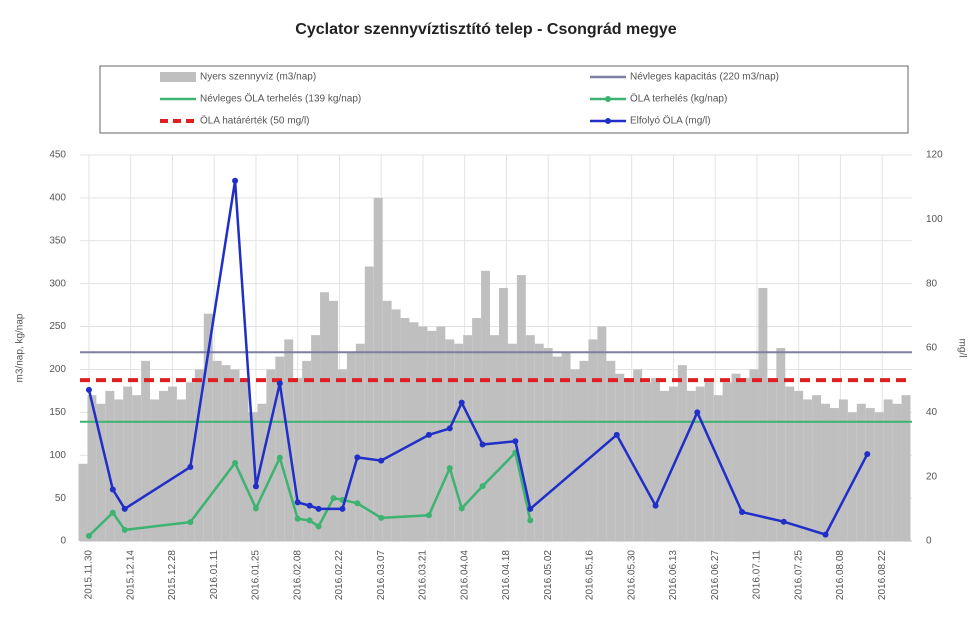 The width and height of the screenshot is (973, 626). What do you see at coordinates (57, 283) in the screenshot?
I see `y-tick-label: 300` at bounding box center [57, 283].